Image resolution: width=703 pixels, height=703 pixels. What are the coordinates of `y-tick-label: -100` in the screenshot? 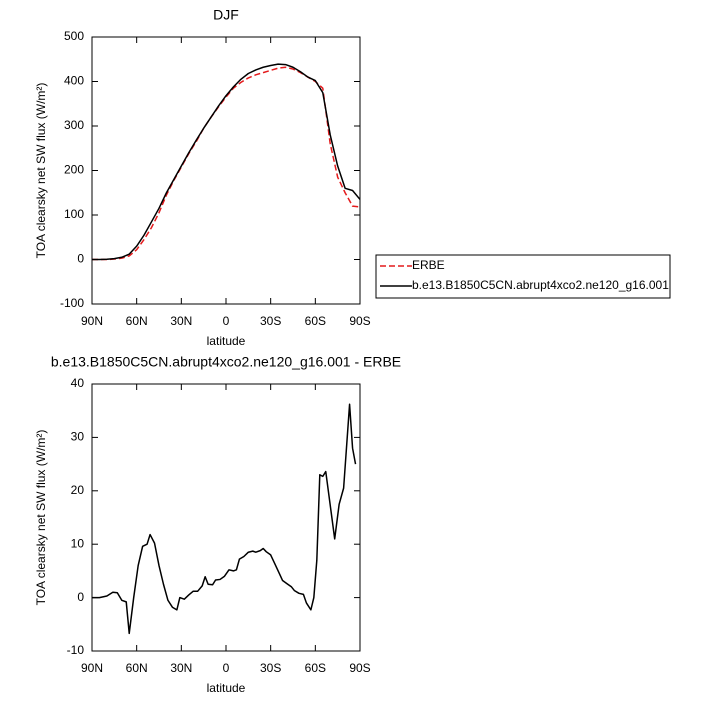 It's located at (72, 303).